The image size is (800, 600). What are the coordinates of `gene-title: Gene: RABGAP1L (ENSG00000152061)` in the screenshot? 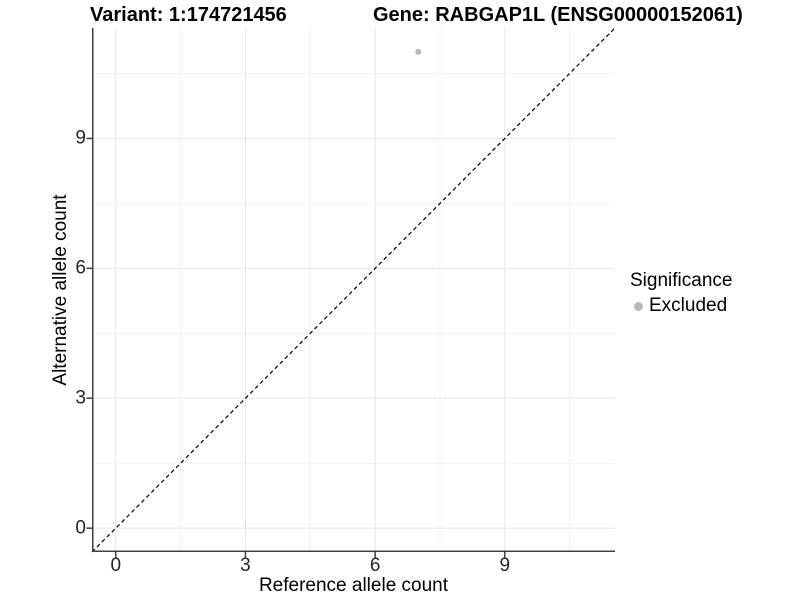 It's located at (558, 15).